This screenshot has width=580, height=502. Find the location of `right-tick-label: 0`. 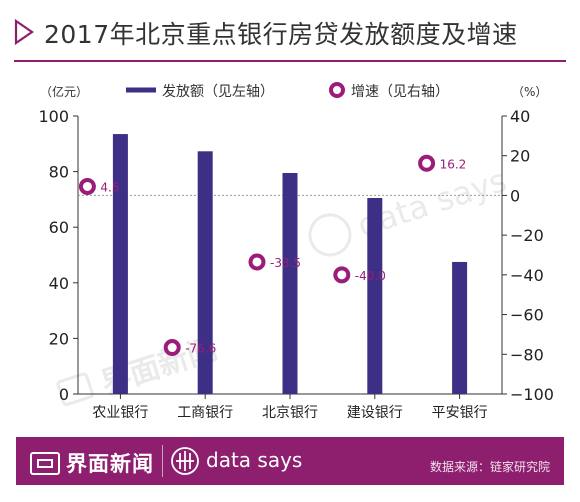

right-tick-label: 0 is located at coordinates (515, 195).